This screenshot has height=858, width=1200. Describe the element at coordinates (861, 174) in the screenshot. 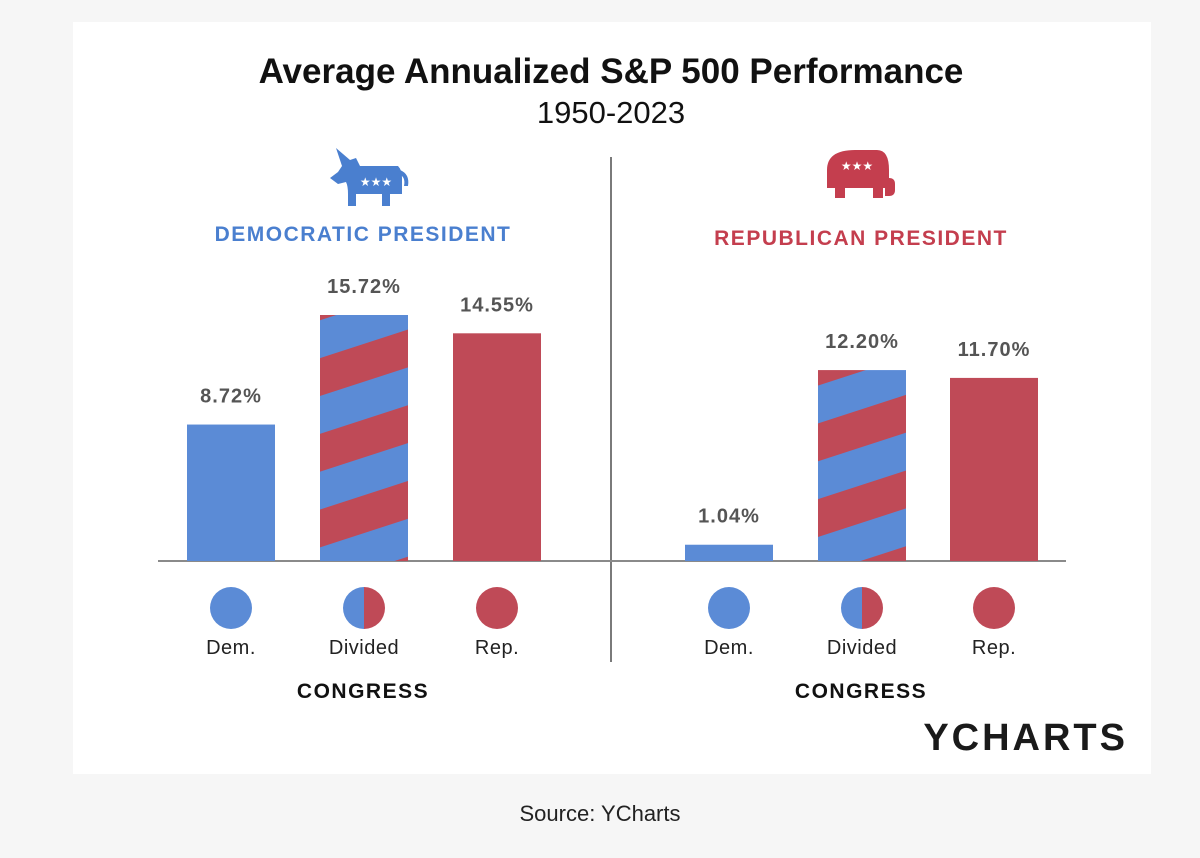

I see `elephant-icon: ★★★` at that location.